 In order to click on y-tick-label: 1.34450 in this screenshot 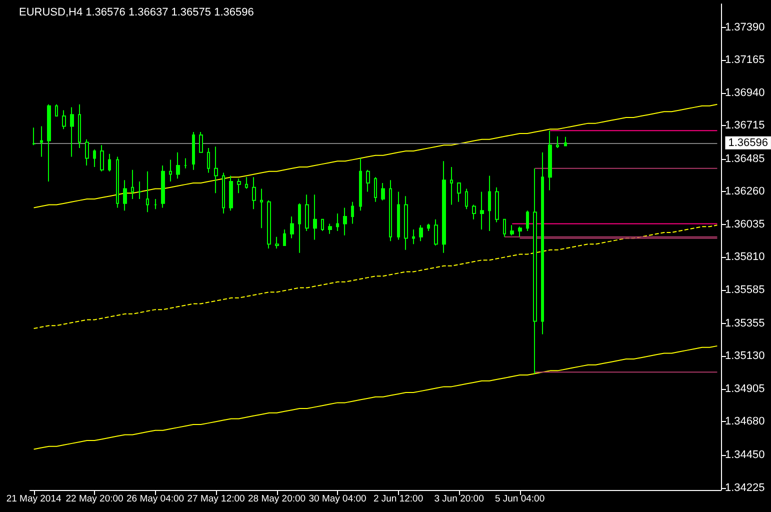, I will do `click(745, 455)`.